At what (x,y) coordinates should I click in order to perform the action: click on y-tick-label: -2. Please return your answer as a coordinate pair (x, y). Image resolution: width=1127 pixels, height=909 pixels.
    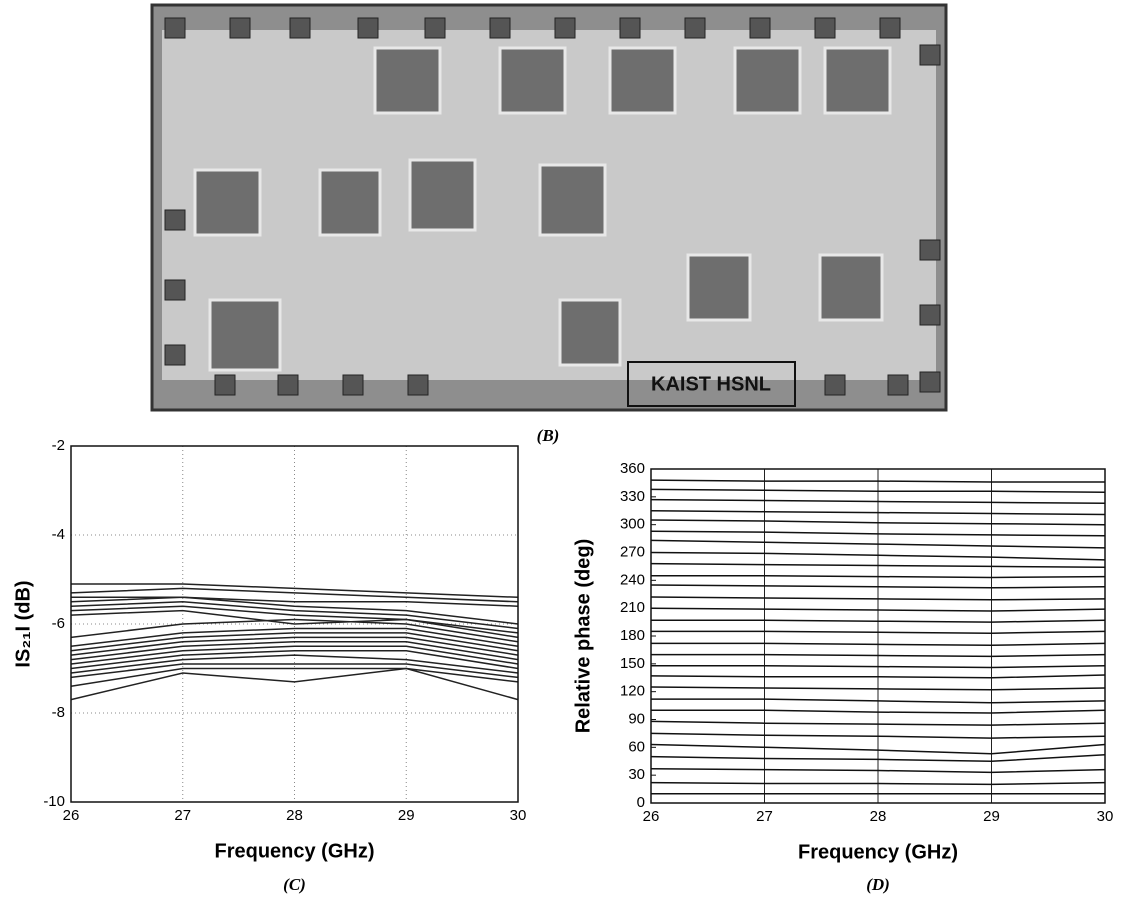
    Looking at the image, I should click on (58, 445).